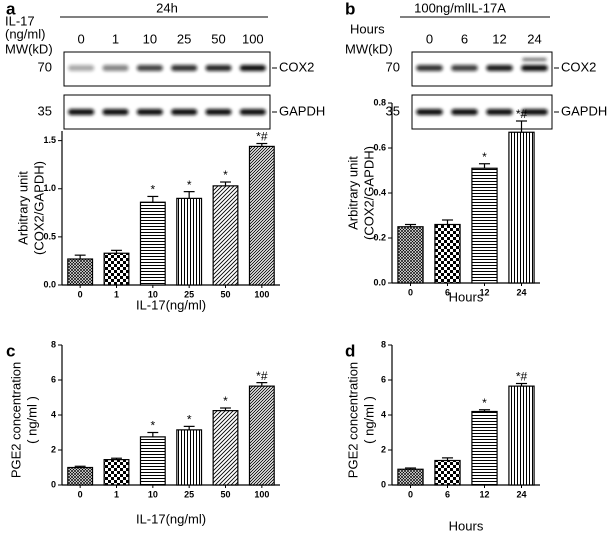 The image size is (614, 543). I want to click on y-tick-label: 2, so click(53, 449).